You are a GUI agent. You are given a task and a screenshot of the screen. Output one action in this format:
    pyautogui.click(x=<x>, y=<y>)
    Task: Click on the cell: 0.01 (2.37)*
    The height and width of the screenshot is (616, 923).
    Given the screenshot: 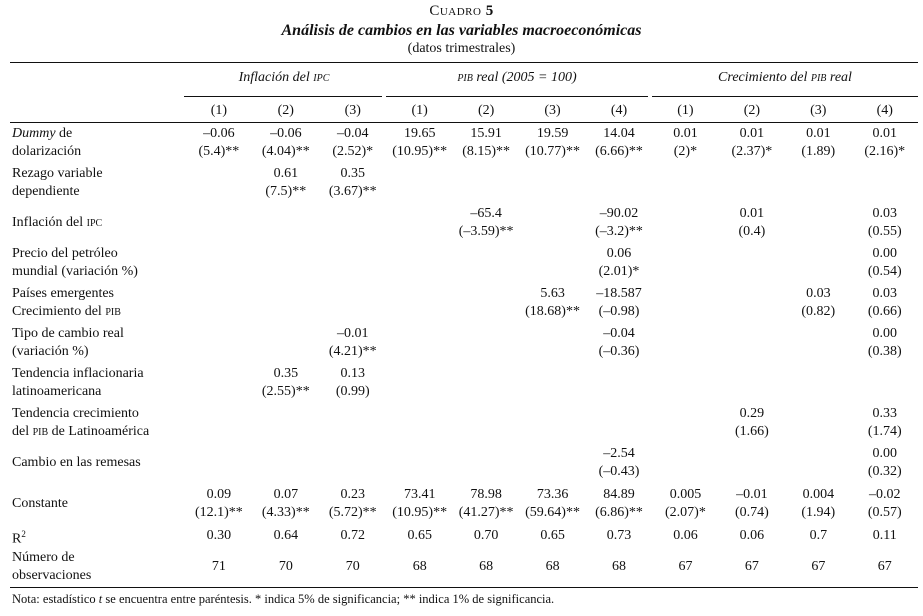 What is the action you would take?
    pyautogui.click(x=752, y=143)
    